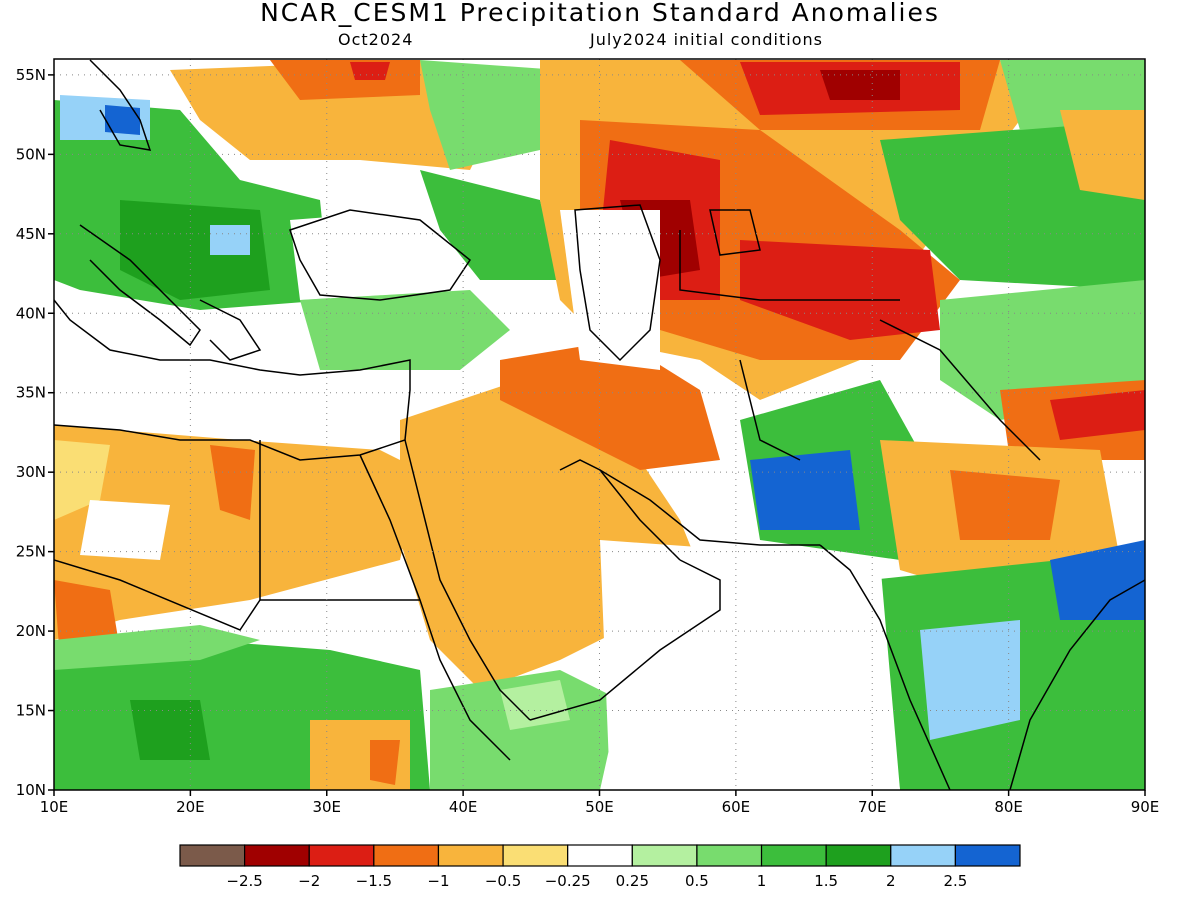  I want to click on lon-tick-label: 80E, so click(1008, 807).